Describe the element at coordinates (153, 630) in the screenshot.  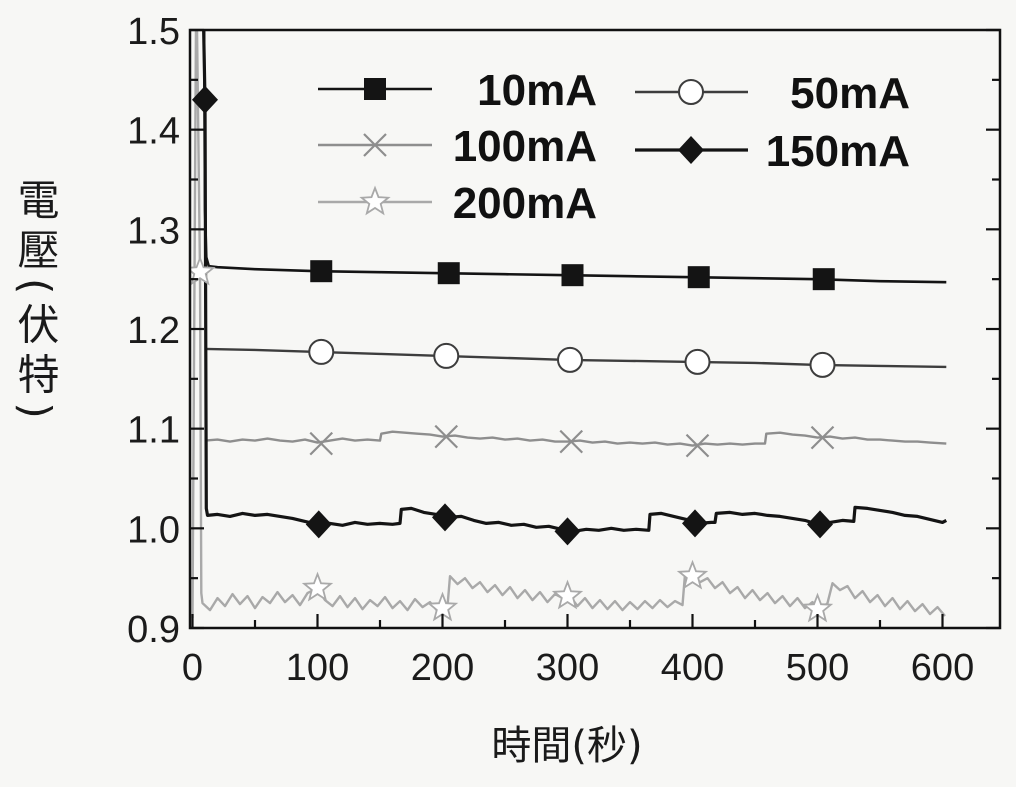
I see `y-tick-label: 0.9` at that location.